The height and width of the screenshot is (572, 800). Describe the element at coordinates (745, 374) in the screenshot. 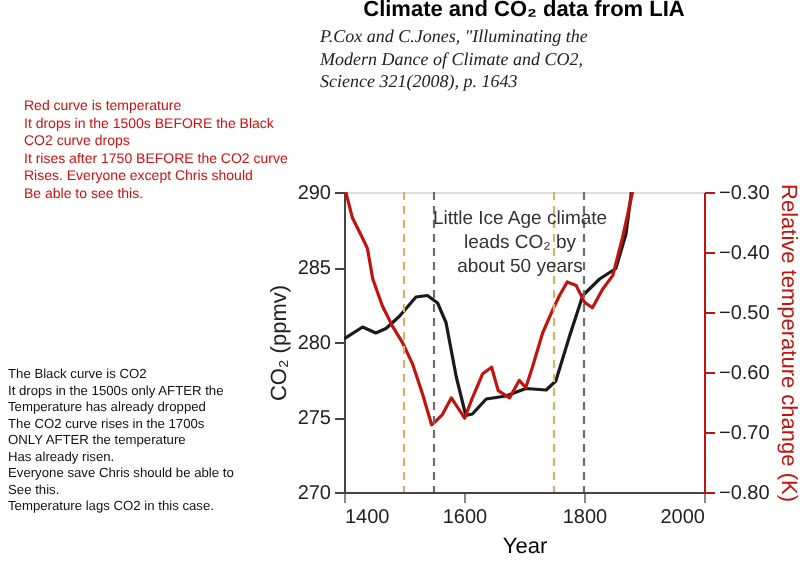

I see `y2-tick-label: −0.60` at that location.